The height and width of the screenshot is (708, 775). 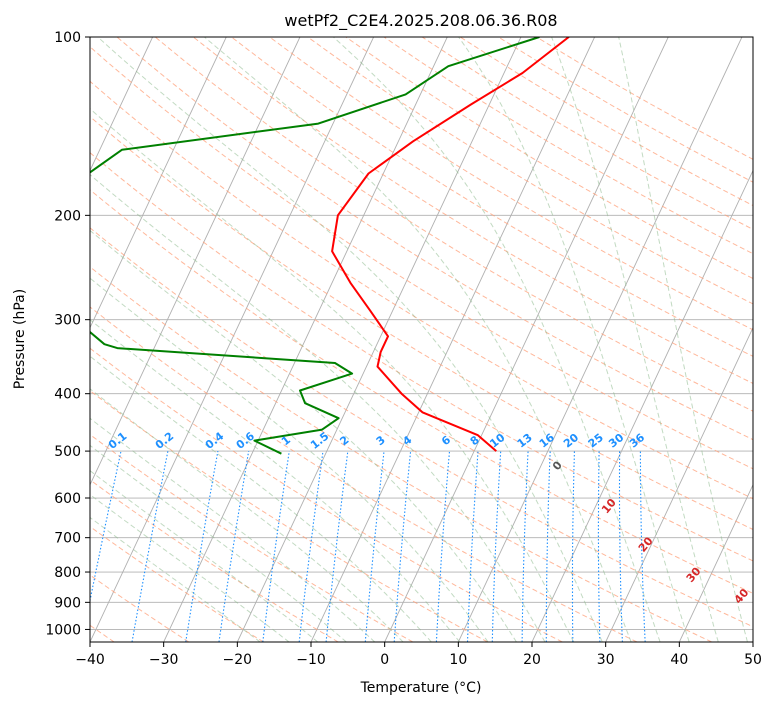 I want to click on y-tick-label: 400, so click(x=67, y=395).